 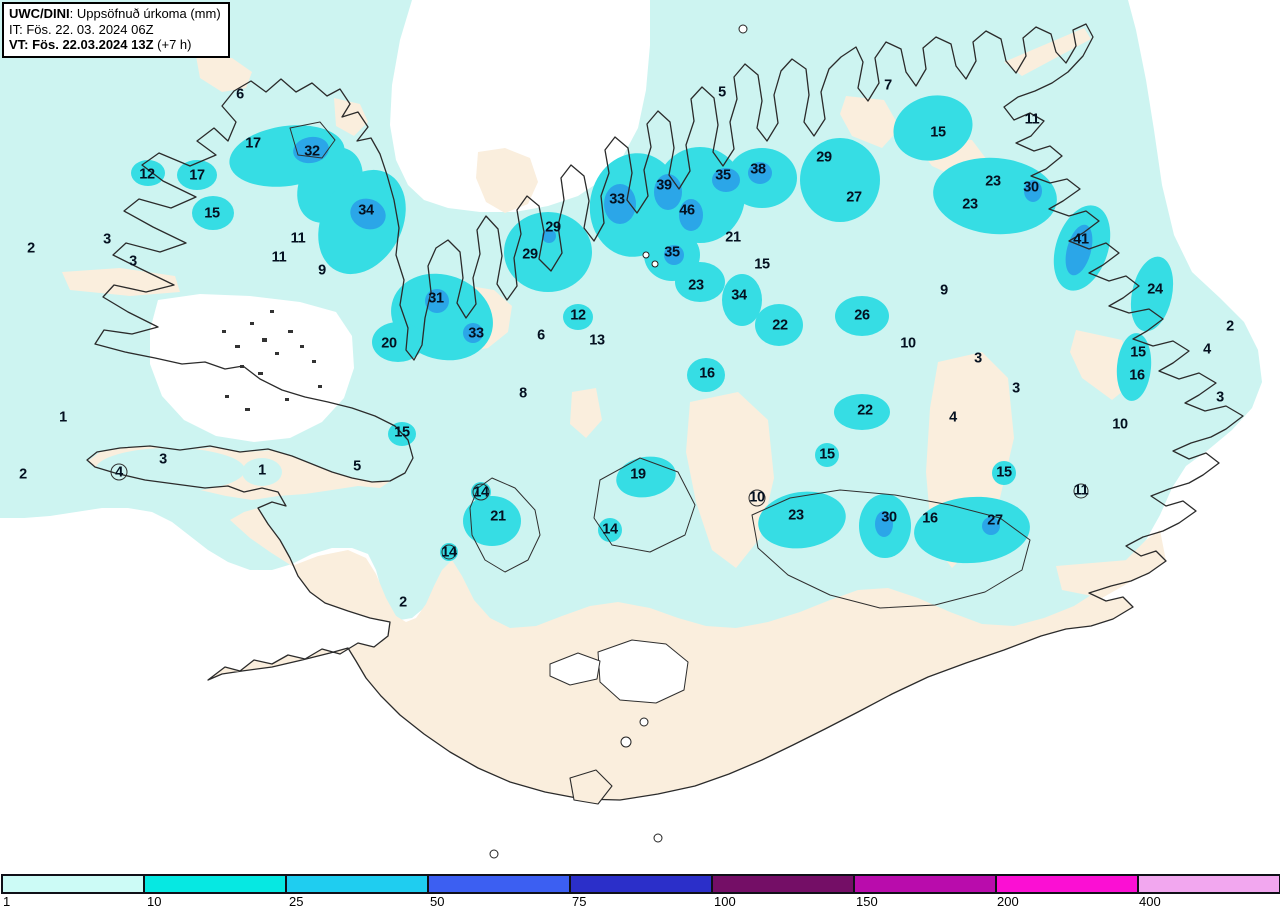 What do you see at coordinates (272, 360) in the screenshot?
I see `breidafjordur-islets` at bounding box center [272, 360].